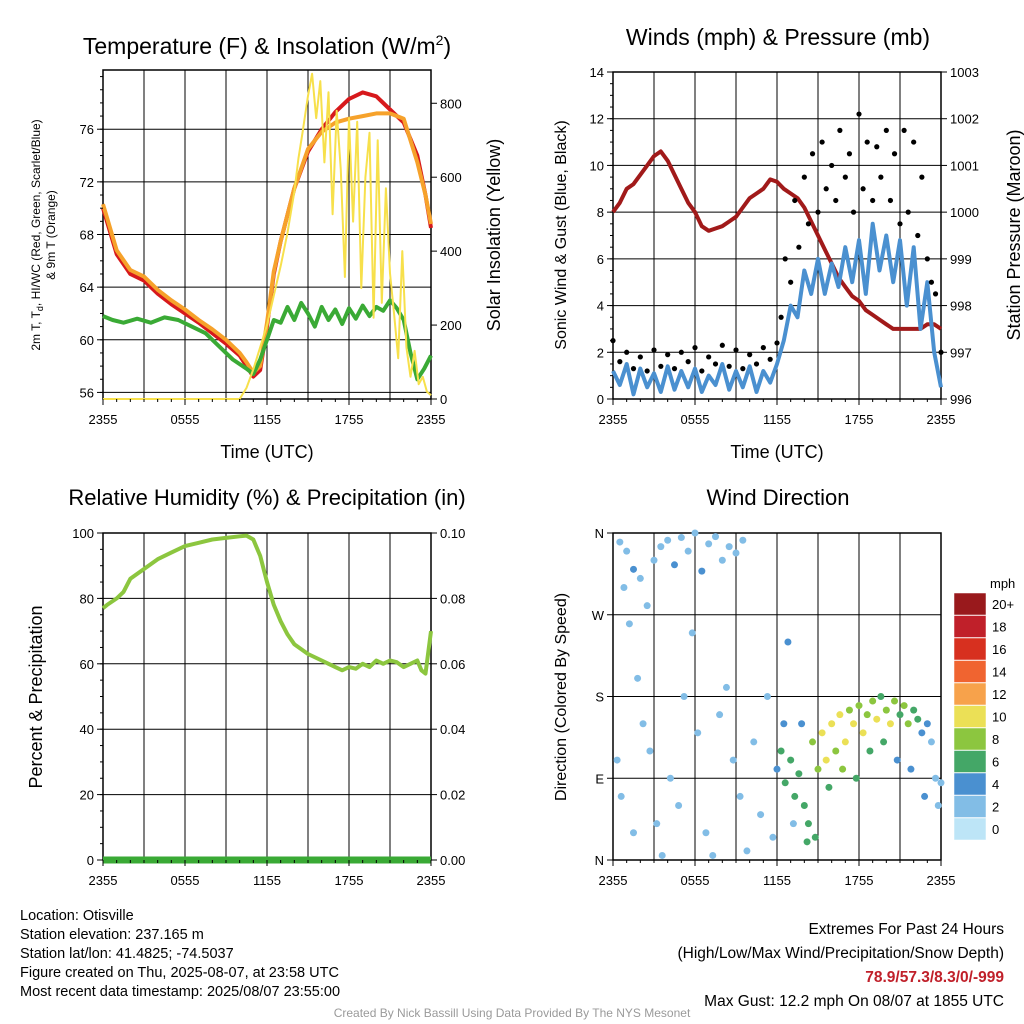 This screenshot has height=1024, width=1024. I want to click on y2-tick-label: 0.02, so click(452, 795).